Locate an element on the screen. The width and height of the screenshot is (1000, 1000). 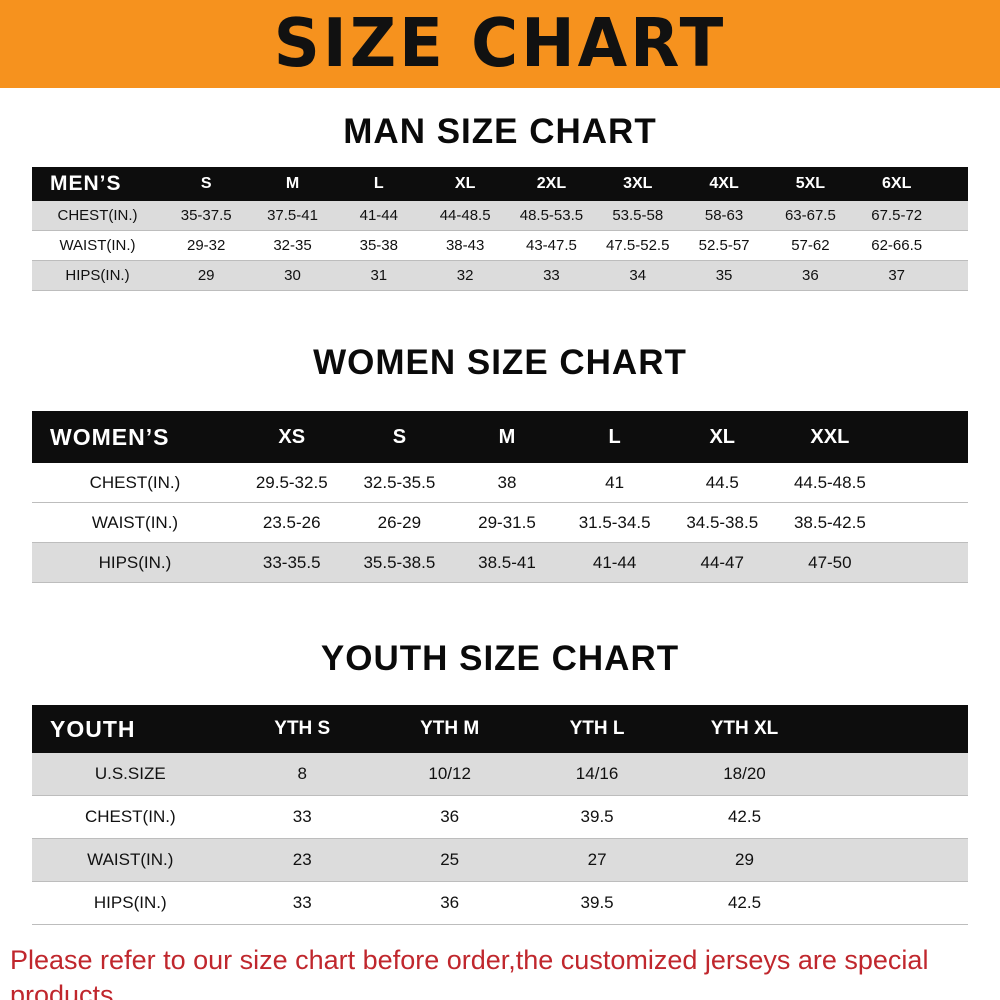
table-cell: 23.5-26 is located at coordinates (291, 522).